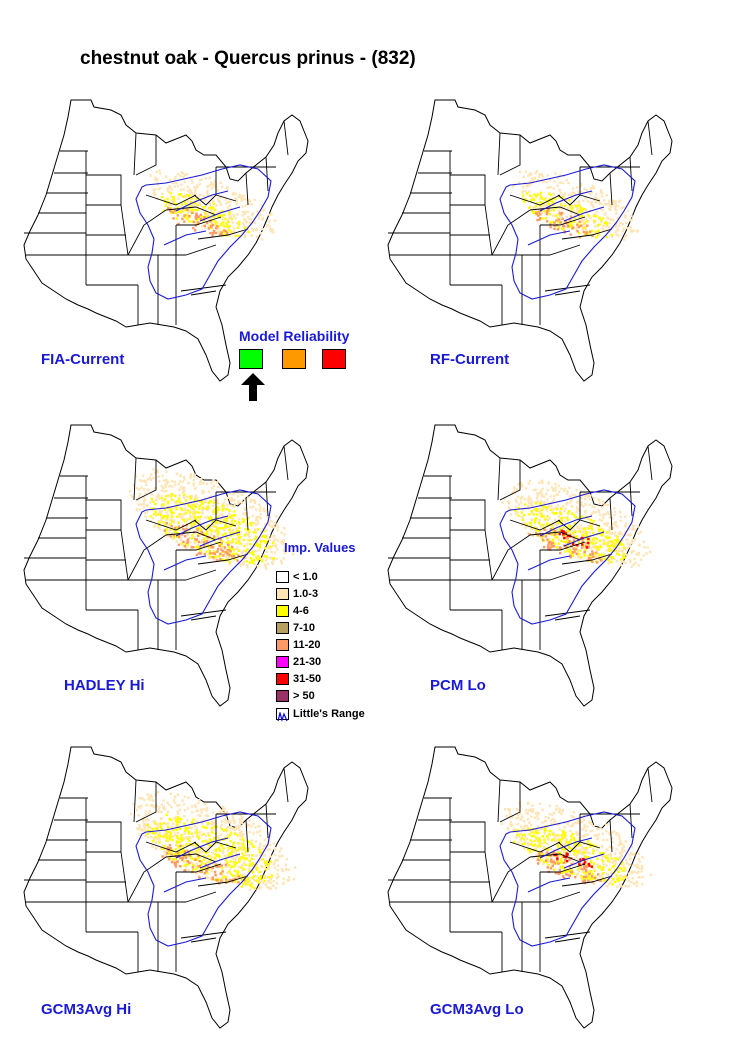 The width and height of the screenshot is (732, 1062). What do you see at coordinates (304, 696) in the screenshot?
I see `legend-label: > 50` at bounding box center [304, 696].